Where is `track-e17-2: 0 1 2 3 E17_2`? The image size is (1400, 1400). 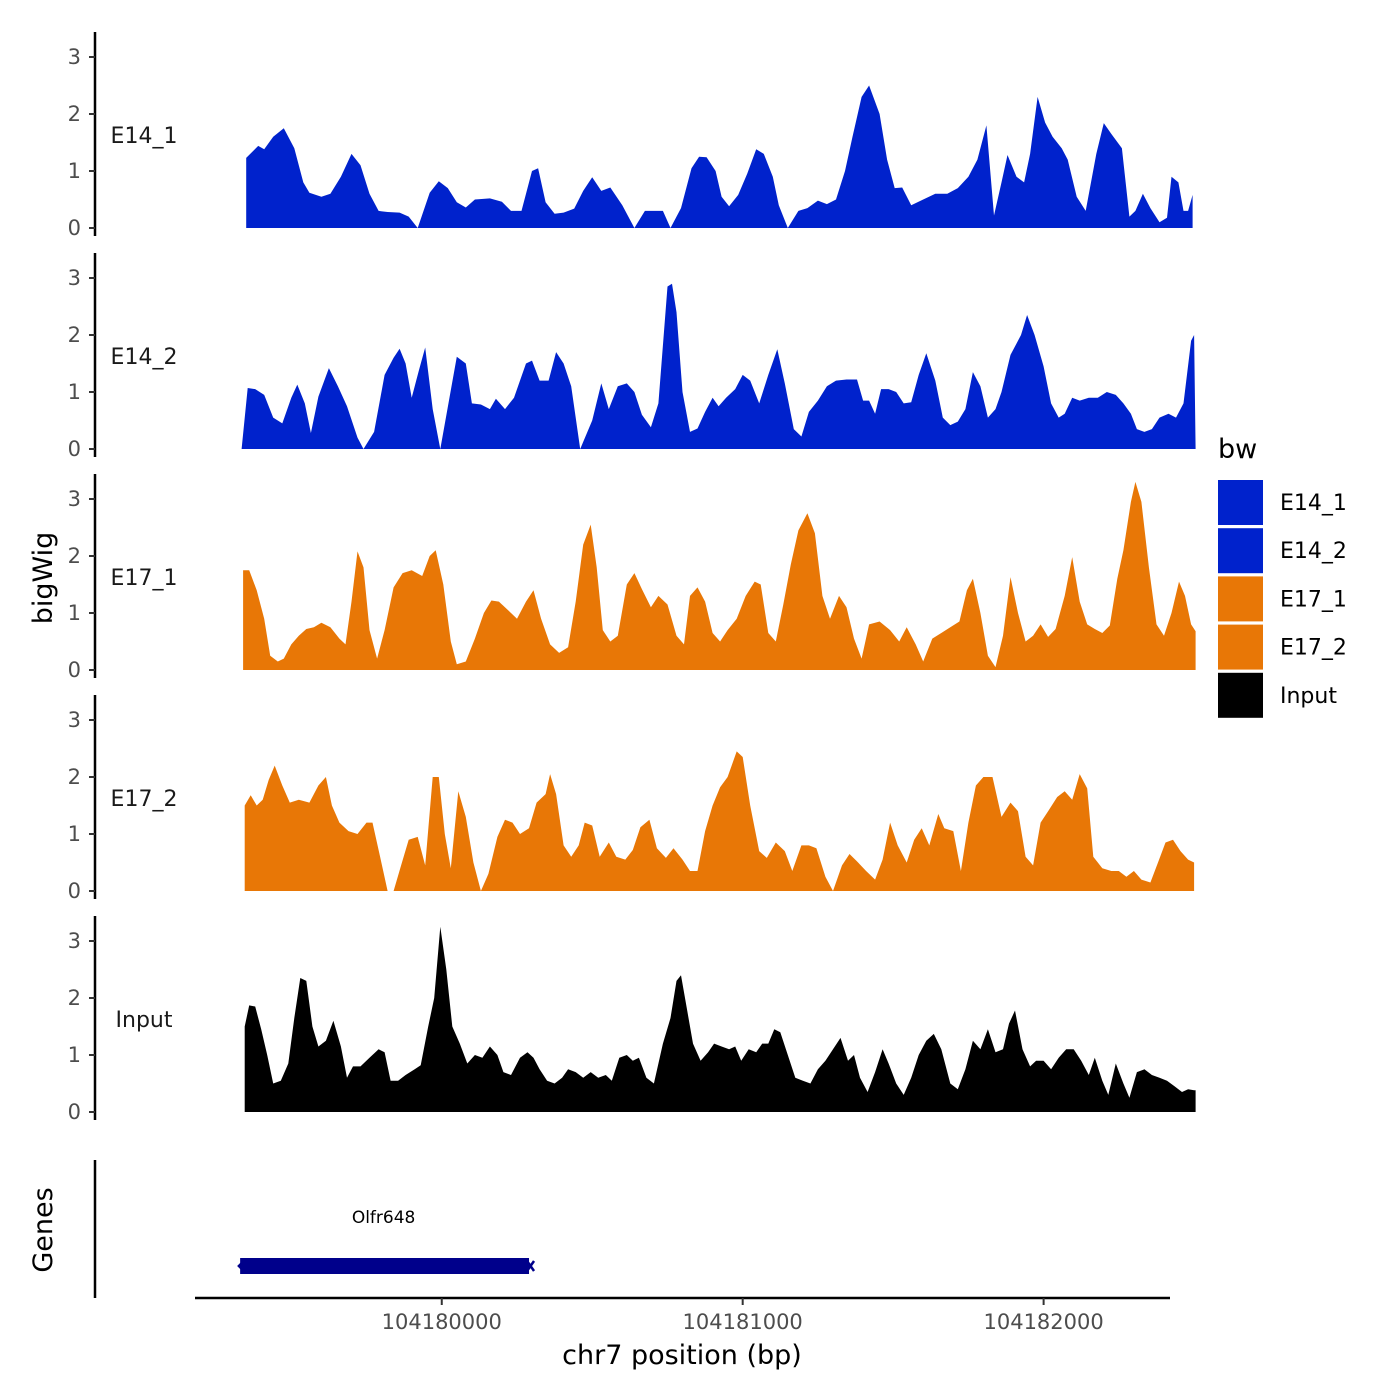
track-e17-2: 0 1 2 3 E17_2 is located at coordinates (631, 799).